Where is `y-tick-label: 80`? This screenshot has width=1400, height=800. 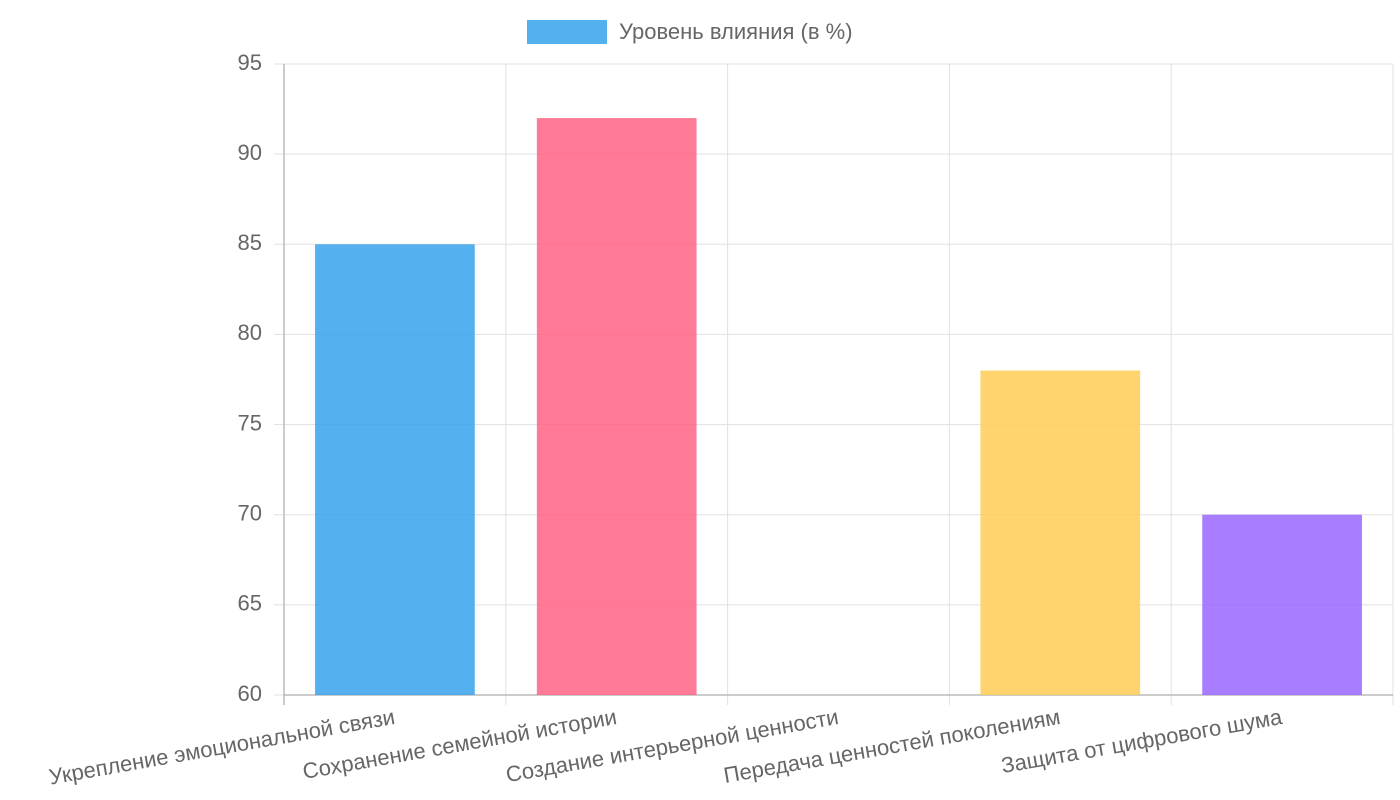
y-tick-label: 80 is located at coordinates (250, 332).